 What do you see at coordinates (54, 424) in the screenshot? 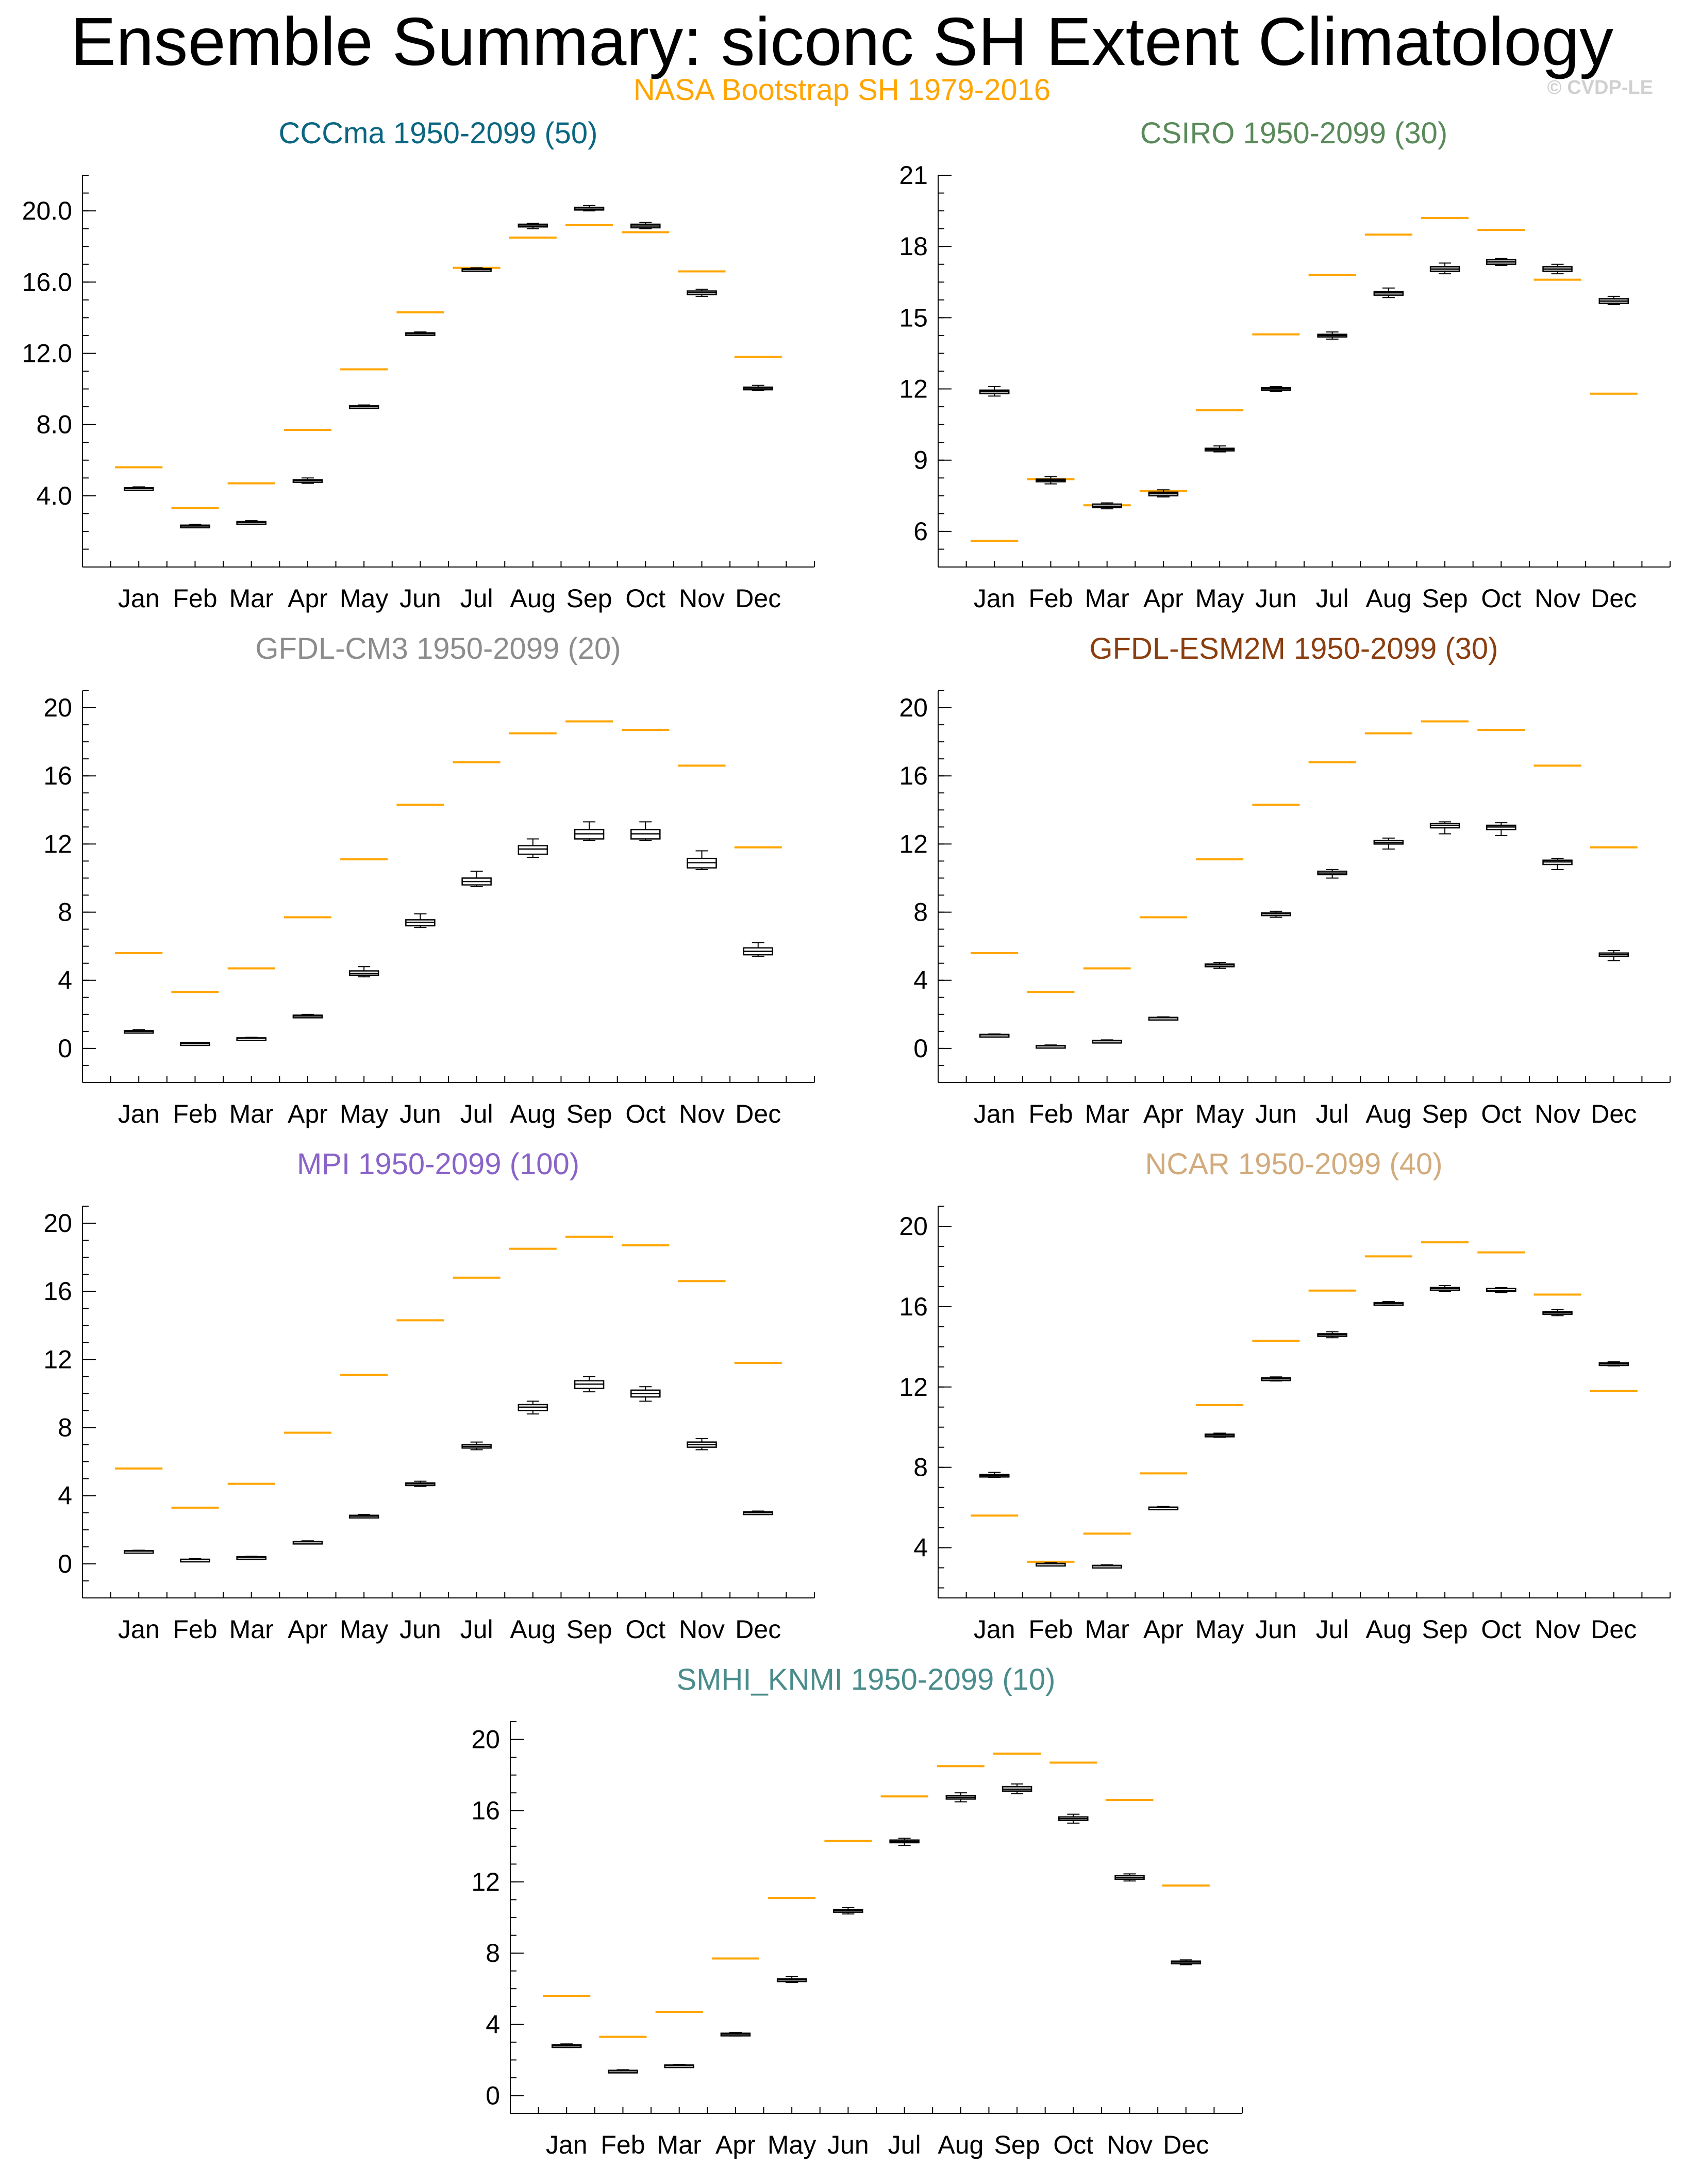
I see `y-tick-label: 8.0` at bounding box center [54, 424].